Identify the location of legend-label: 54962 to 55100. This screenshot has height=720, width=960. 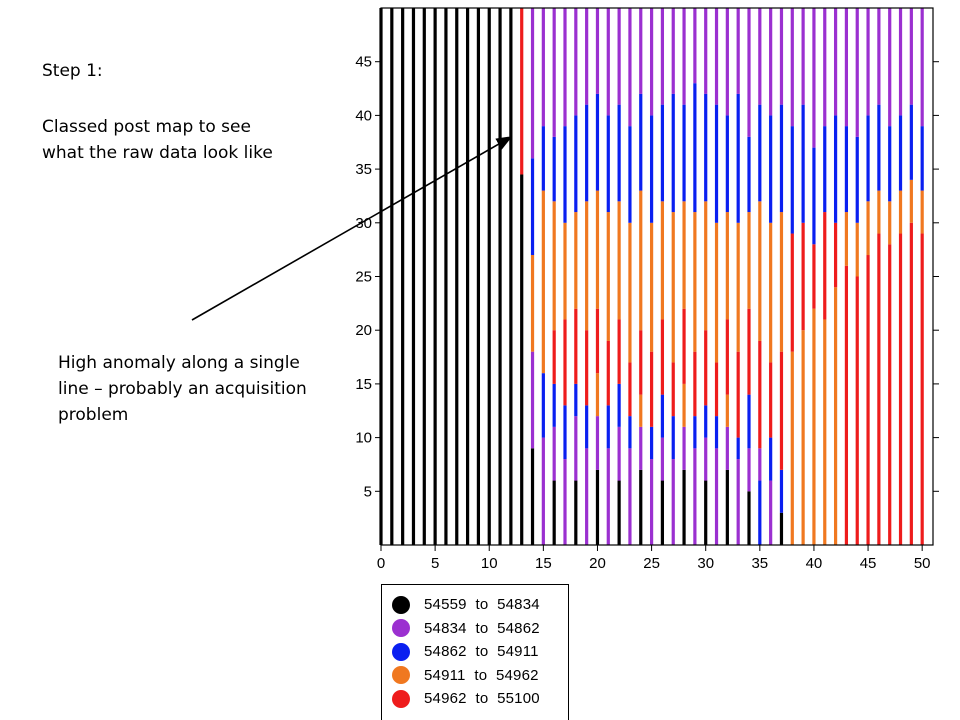
(482, 699).